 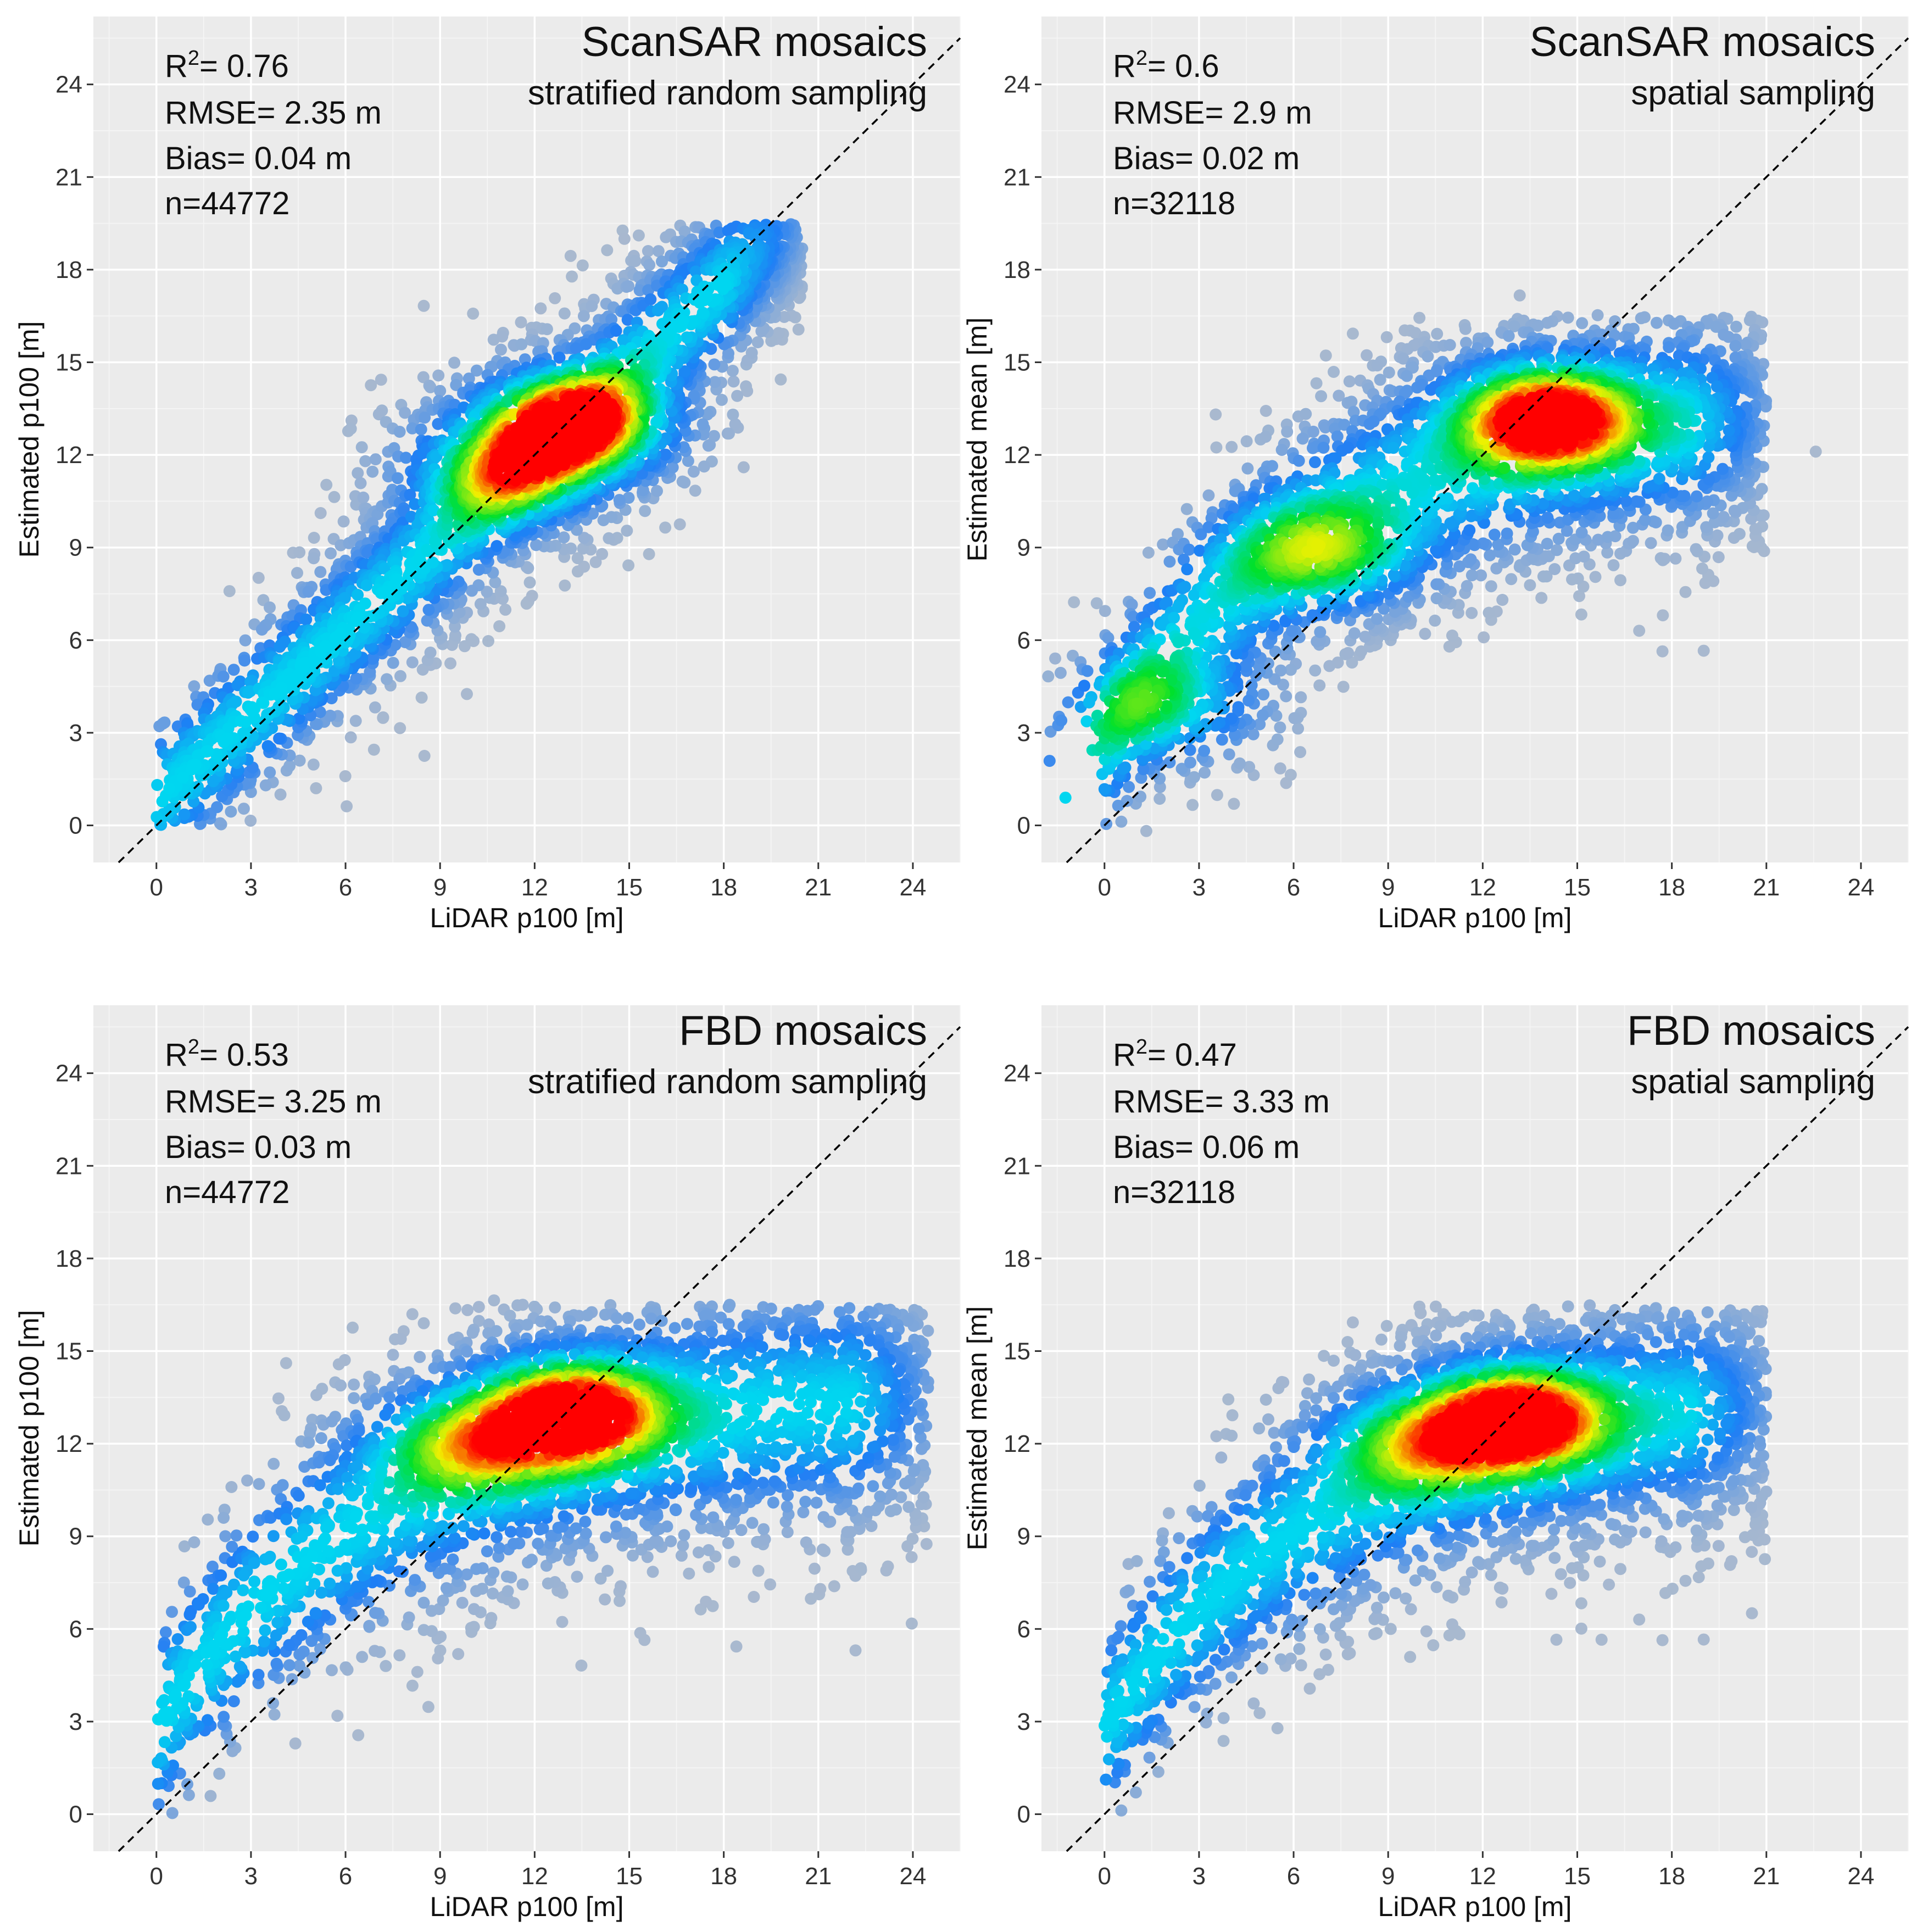 I want to click on y-tick-label: 21, so click(x=68, y=177).